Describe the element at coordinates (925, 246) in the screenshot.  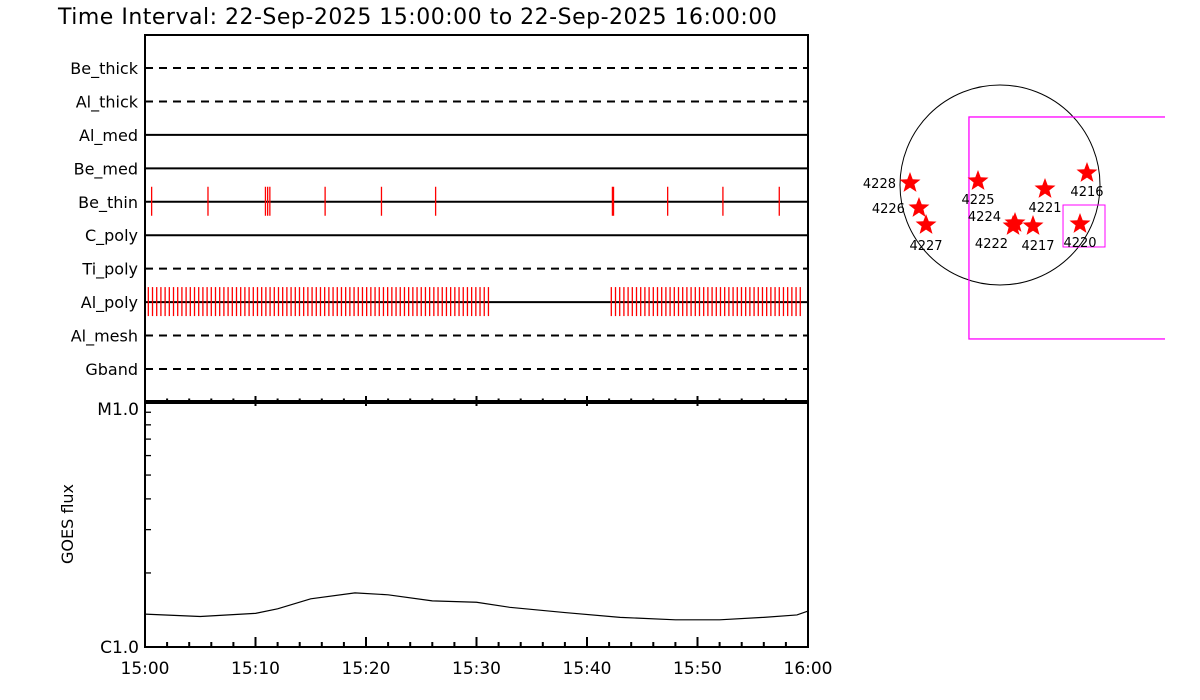
I see `active-region-label: 4227` at that location.